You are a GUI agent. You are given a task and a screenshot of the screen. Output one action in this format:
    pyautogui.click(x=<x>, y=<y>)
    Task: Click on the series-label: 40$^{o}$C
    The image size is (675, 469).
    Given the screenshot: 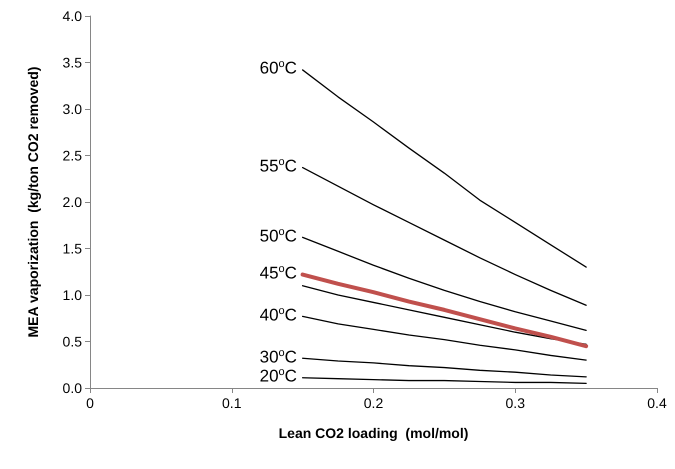 What is the action you would take?
    pyautogui.click(x=278, y=314)
    